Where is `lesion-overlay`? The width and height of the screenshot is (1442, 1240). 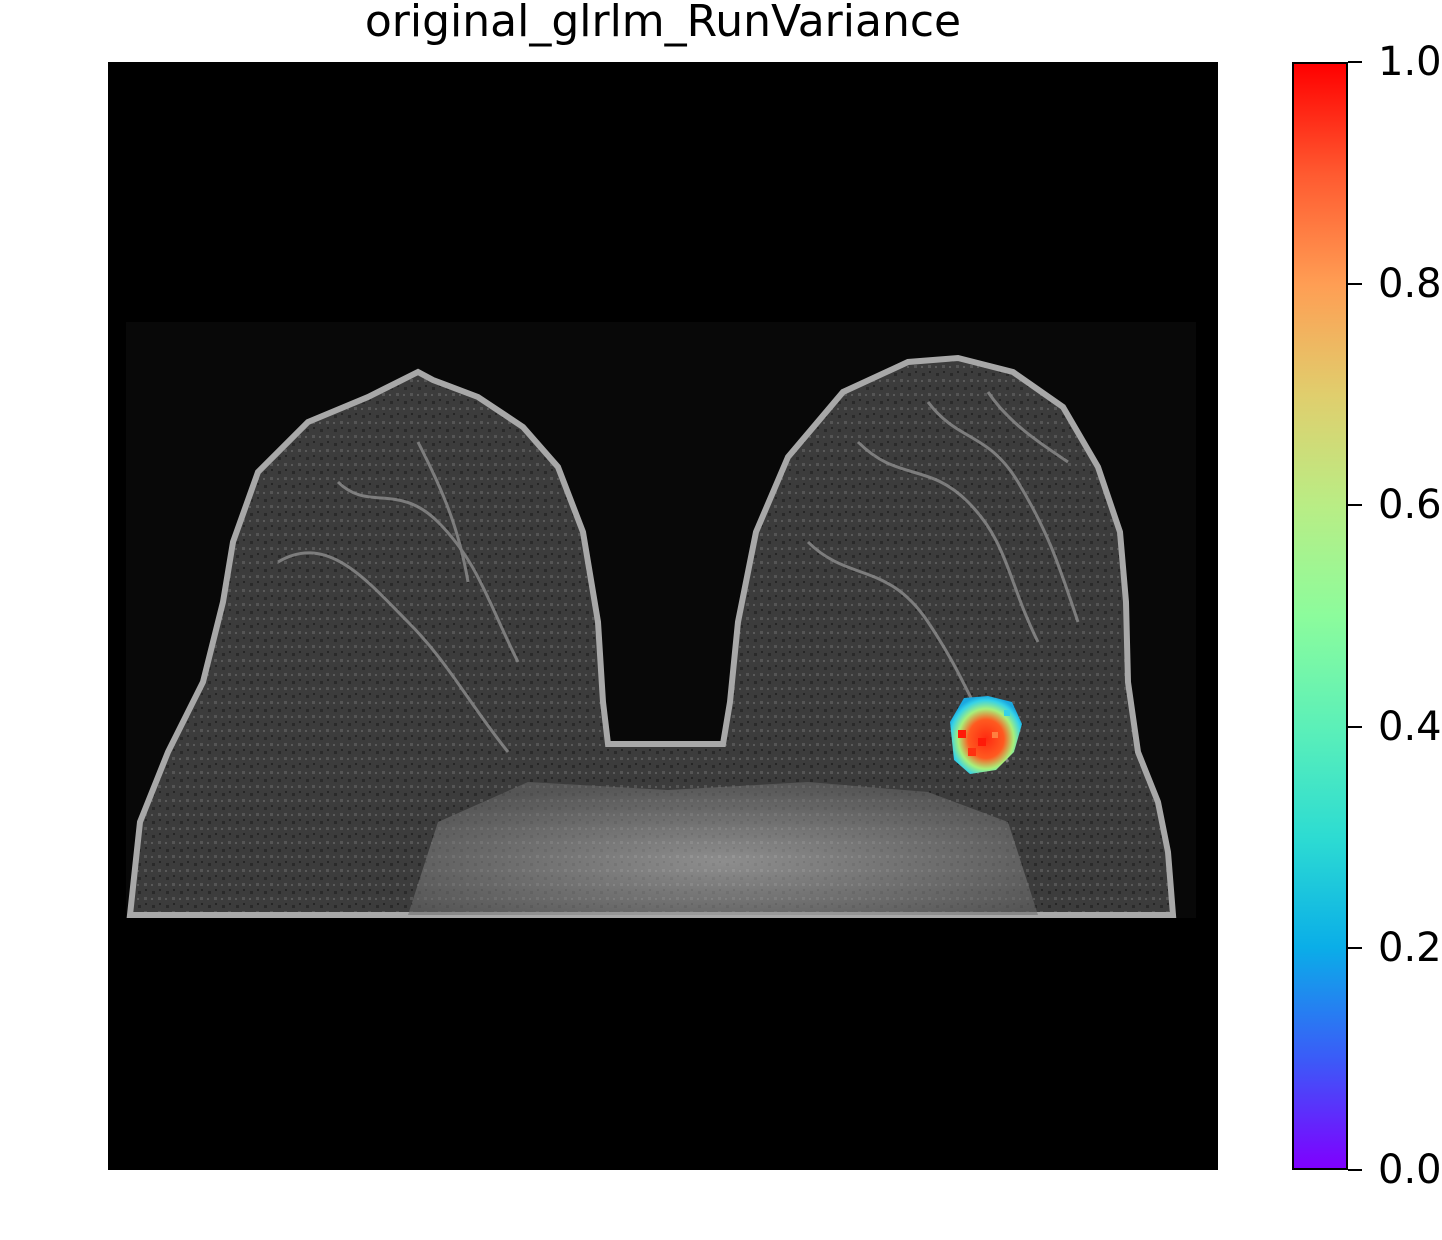
lesion-overlay is located at coordinates (986, 735).